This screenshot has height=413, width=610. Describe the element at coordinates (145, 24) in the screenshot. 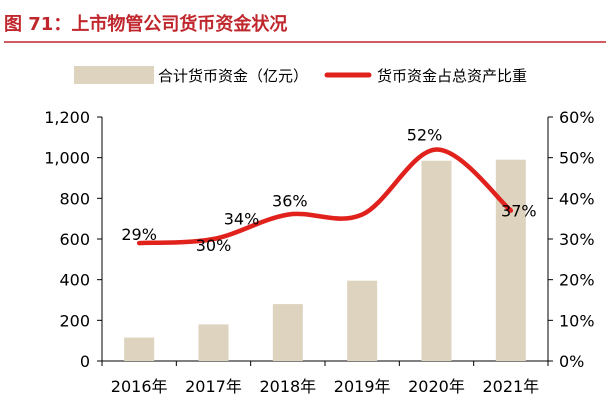

I see `figure-title: 图 71：上市物管公司货币资金状况` at that location.